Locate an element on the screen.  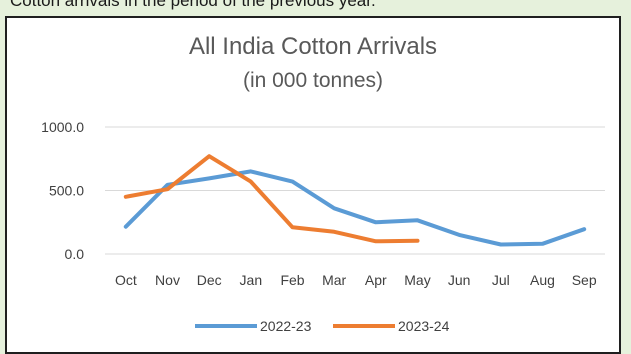
y-tick-label: 1000.0 is located at coordinates (62, 127).